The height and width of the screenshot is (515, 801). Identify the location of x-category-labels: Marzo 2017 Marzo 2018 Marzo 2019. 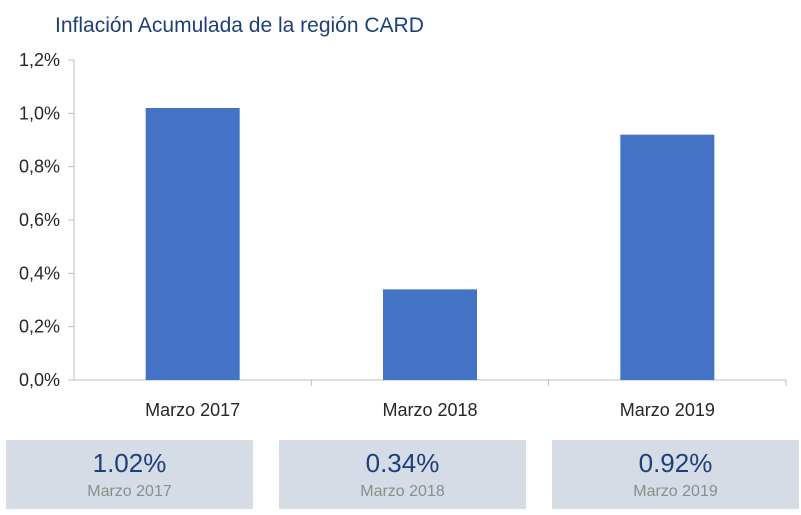
(430, 410).